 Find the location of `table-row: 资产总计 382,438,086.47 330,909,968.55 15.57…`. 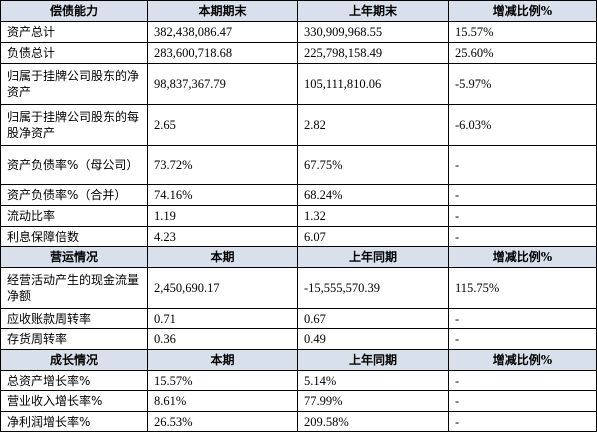

table-row: 资产总计 382,438,086.47 330,909,968.55 15.57… is located at coordinates (298, 32).